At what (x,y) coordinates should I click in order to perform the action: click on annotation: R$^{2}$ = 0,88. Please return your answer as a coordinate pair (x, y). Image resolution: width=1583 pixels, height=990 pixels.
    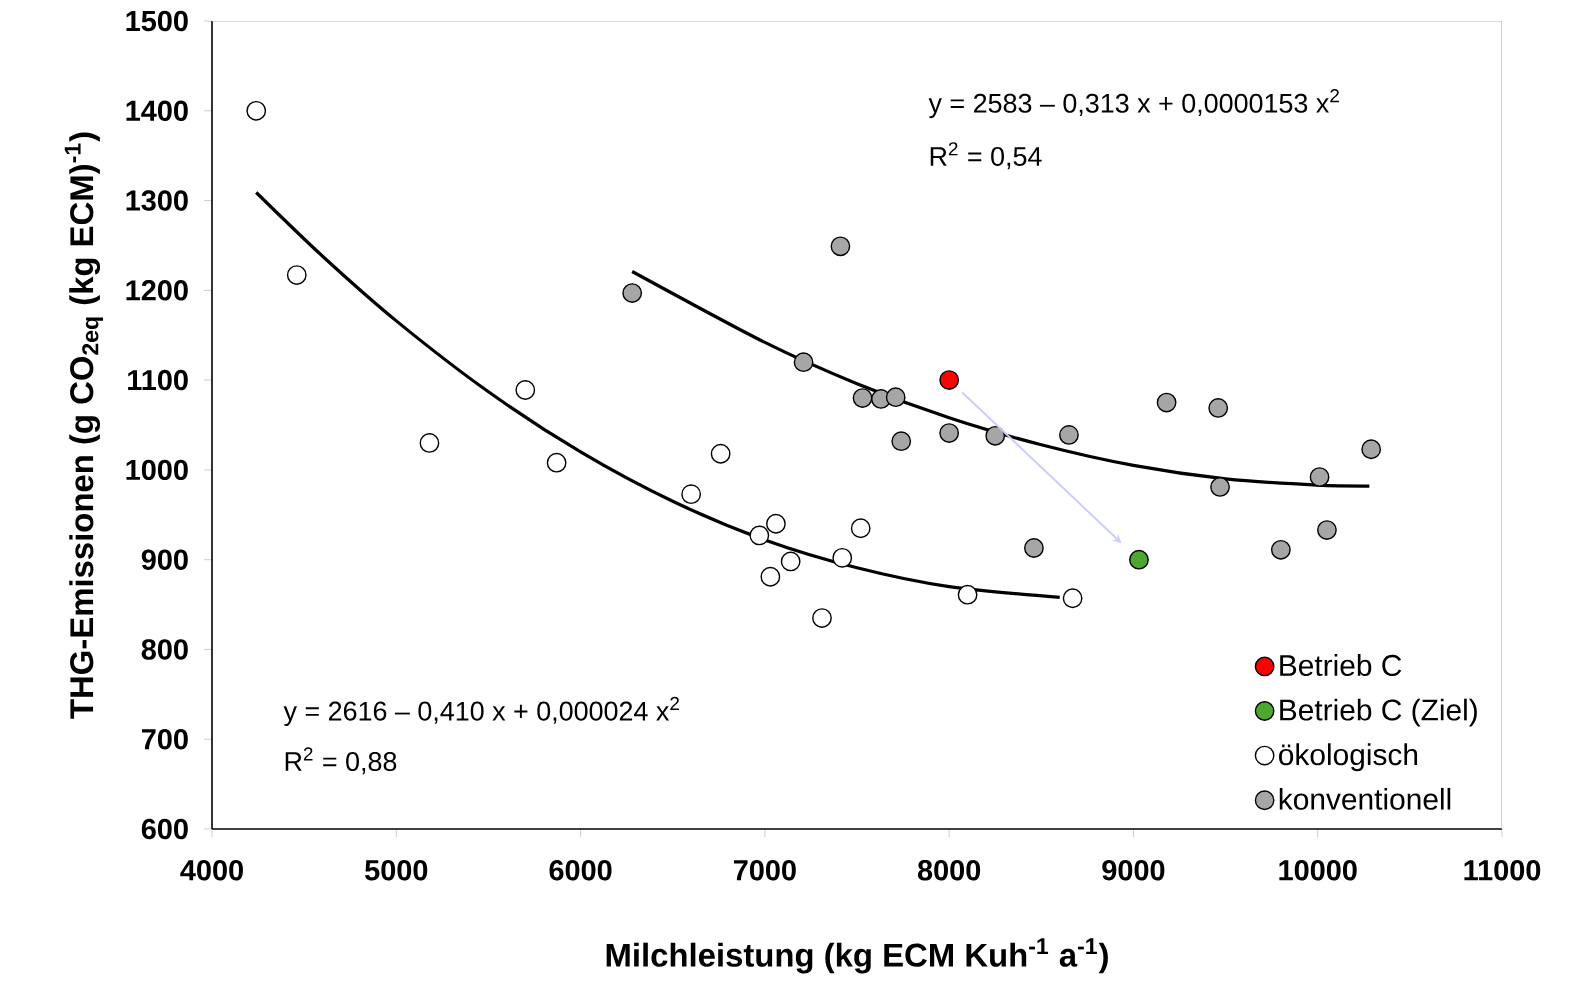
    Looking at the image, I should click on (341, 761).